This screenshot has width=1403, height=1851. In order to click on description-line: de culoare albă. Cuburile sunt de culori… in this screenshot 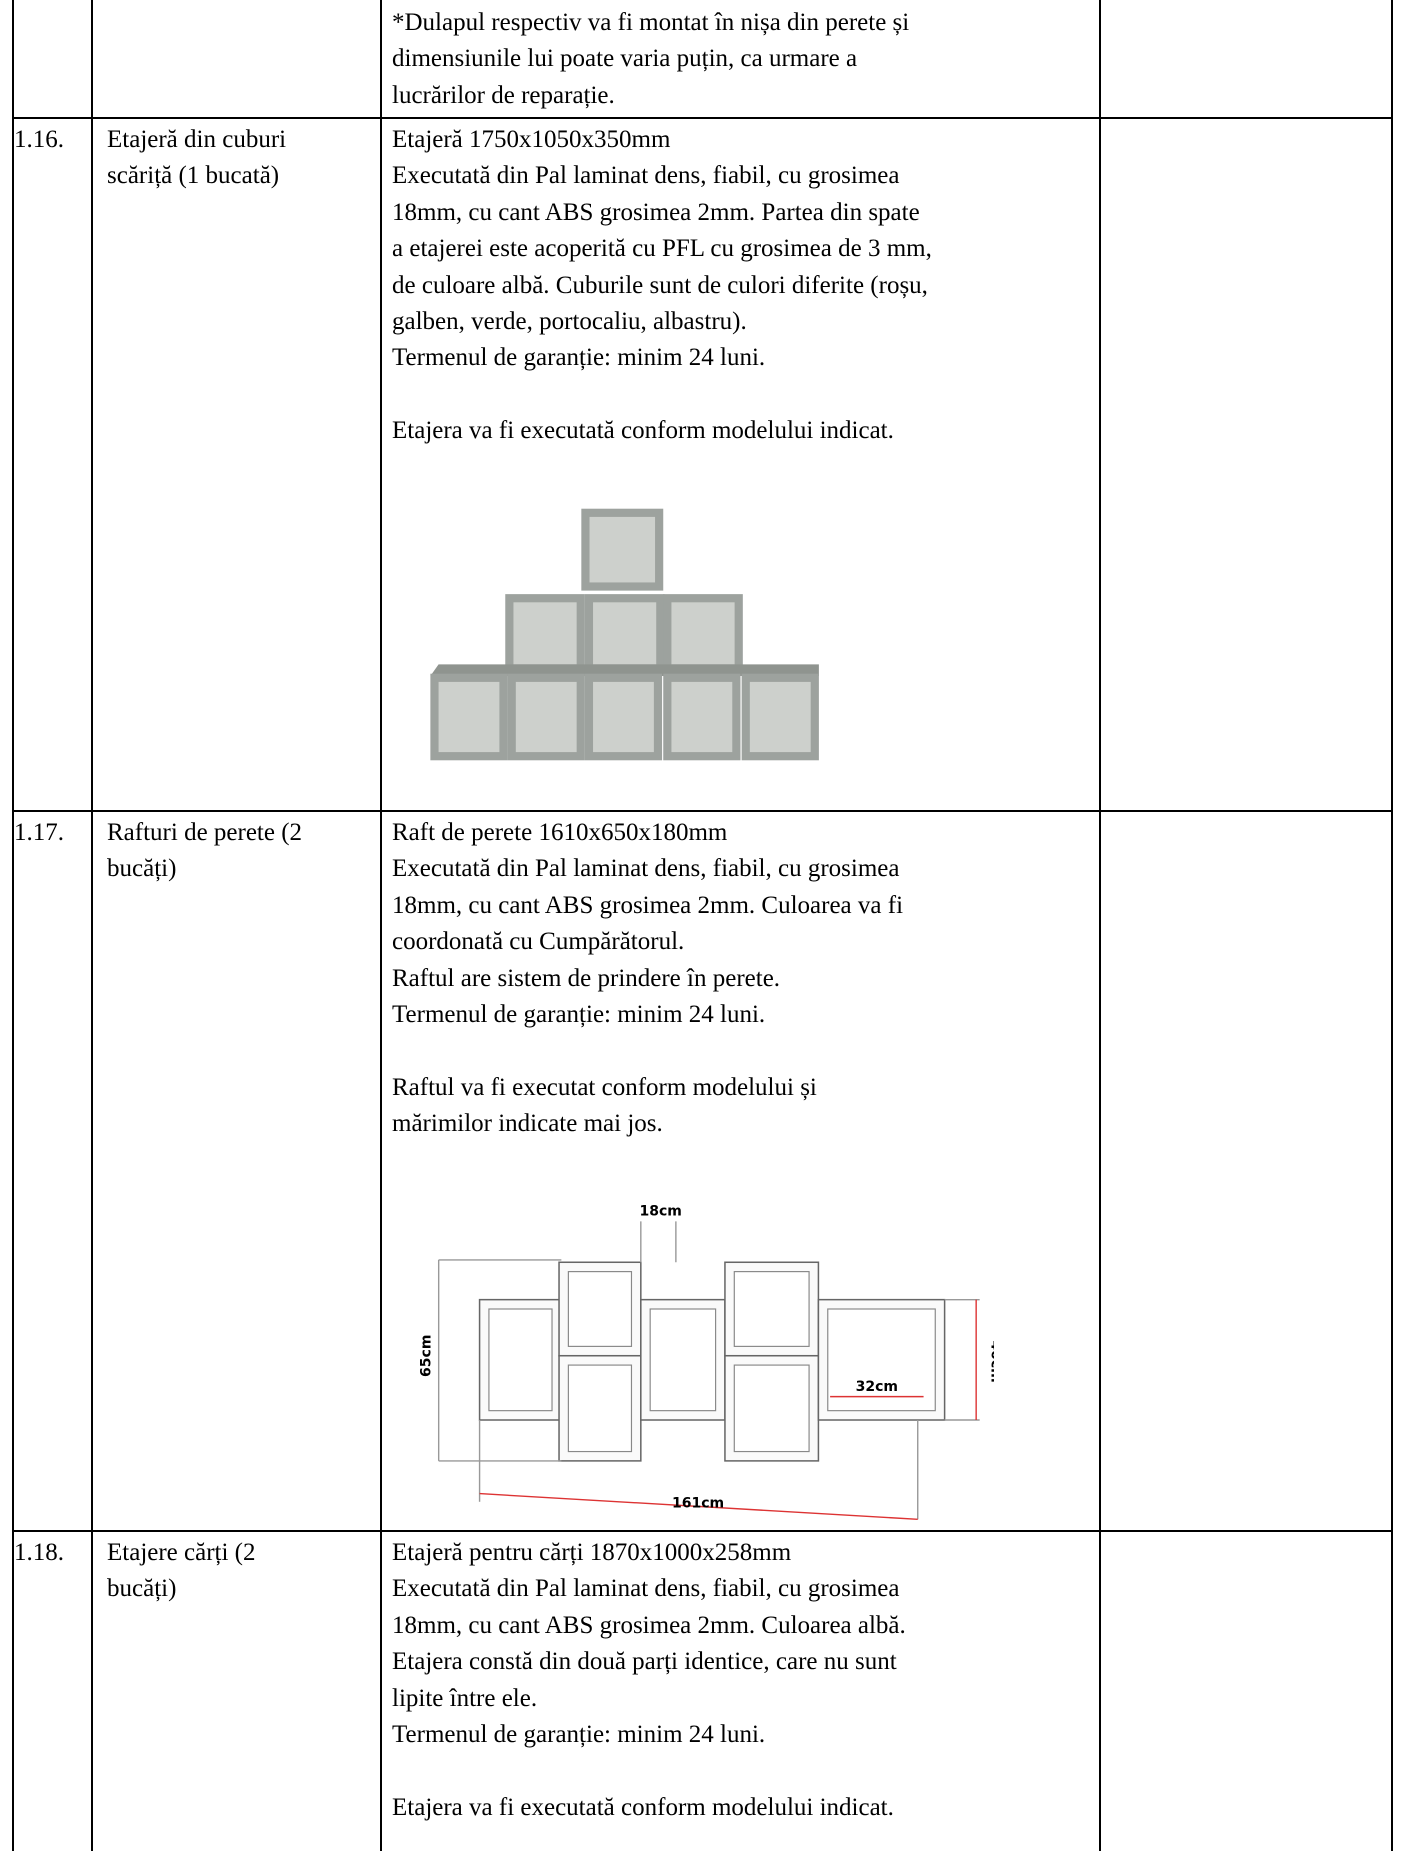, I will do `click(660, 285)`.